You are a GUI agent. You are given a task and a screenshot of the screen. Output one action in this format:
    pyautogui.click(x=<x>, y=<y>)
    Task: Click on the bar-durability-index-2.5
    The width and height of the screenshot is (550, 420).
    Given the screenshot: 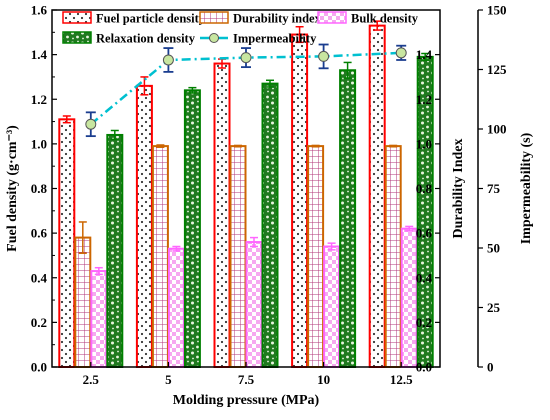 What is the action you would take?
    pyautogui.click(x=83, y=302)
    